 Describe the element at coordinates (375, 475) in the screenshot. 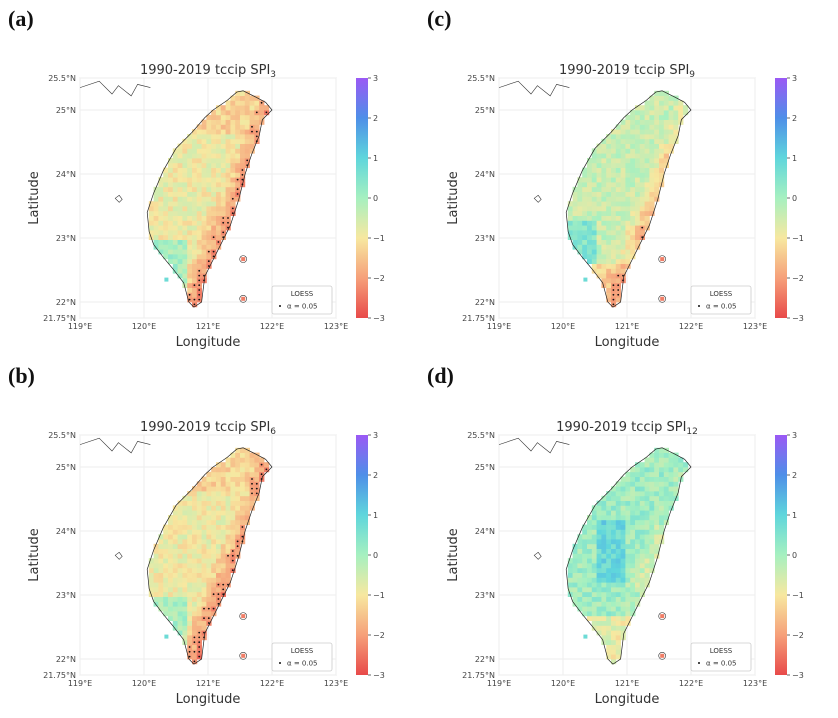

I see `colorbar-tick-label: 2` at that location.